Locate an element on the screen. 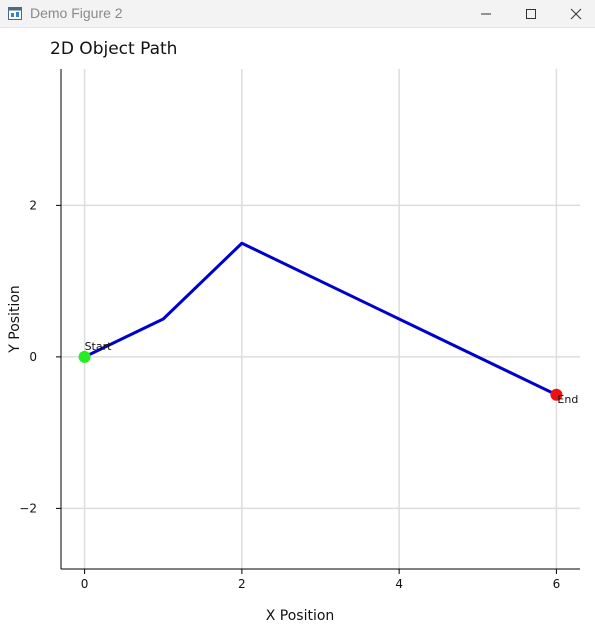 Image resolution: width=595 pixels, height=626 pixels. y-ticks: −2 0 2 is located at coordinates (40, 356).